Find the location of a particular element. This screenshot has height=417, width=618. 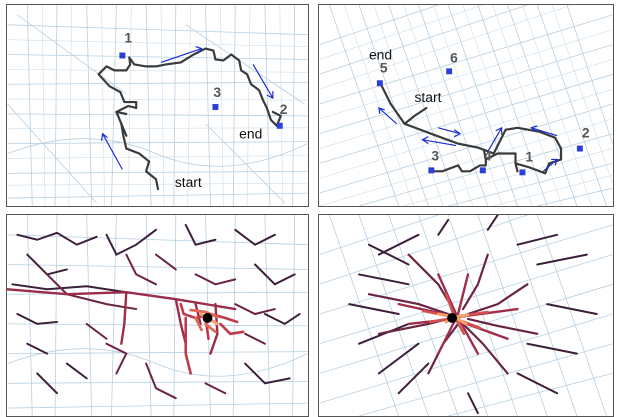

waypoint-6-marker is located at coordinates (449, 71).